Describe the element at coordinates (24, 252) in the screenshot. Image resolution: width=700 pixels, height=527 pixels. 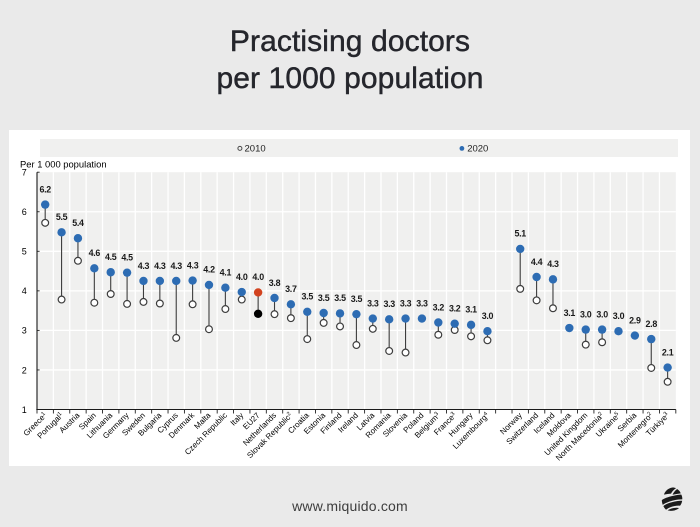
I see `svg-text: 5` at that location.